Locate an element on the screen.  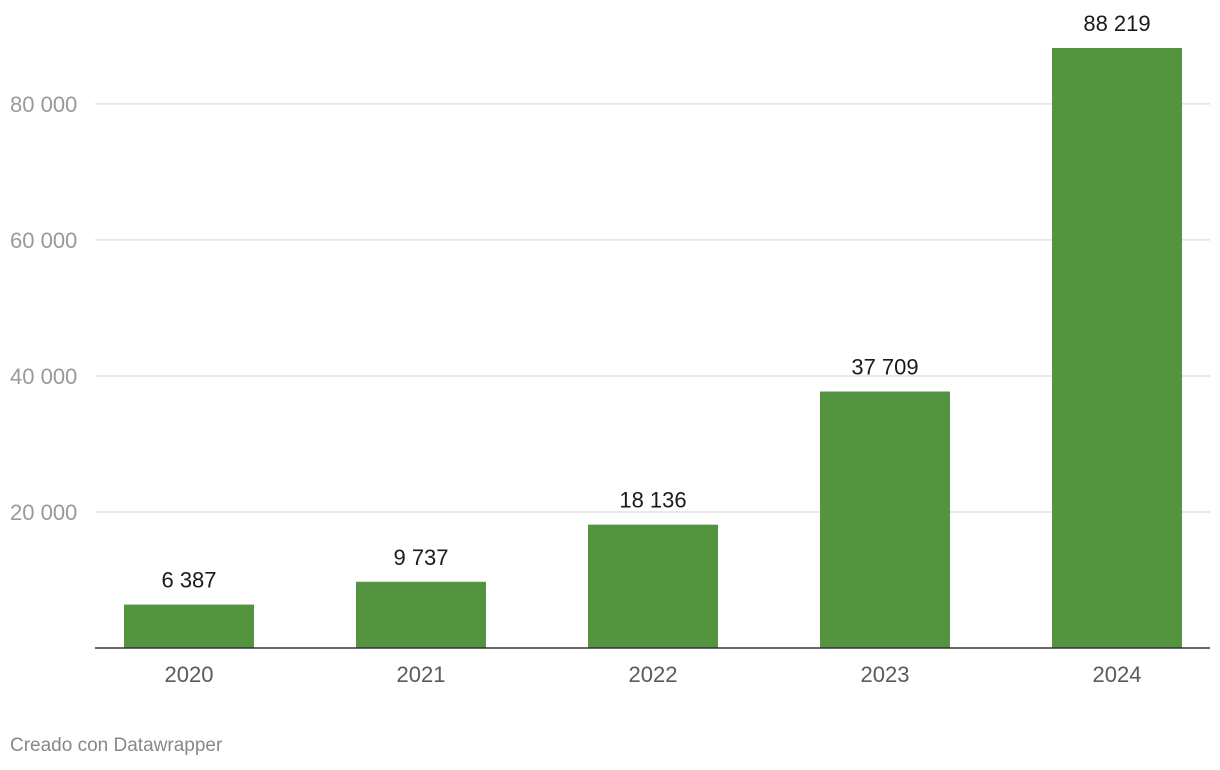
x-axis-tick-labels: 2020 2021 2022 2023 2024 is located at coordinates (653, 674).